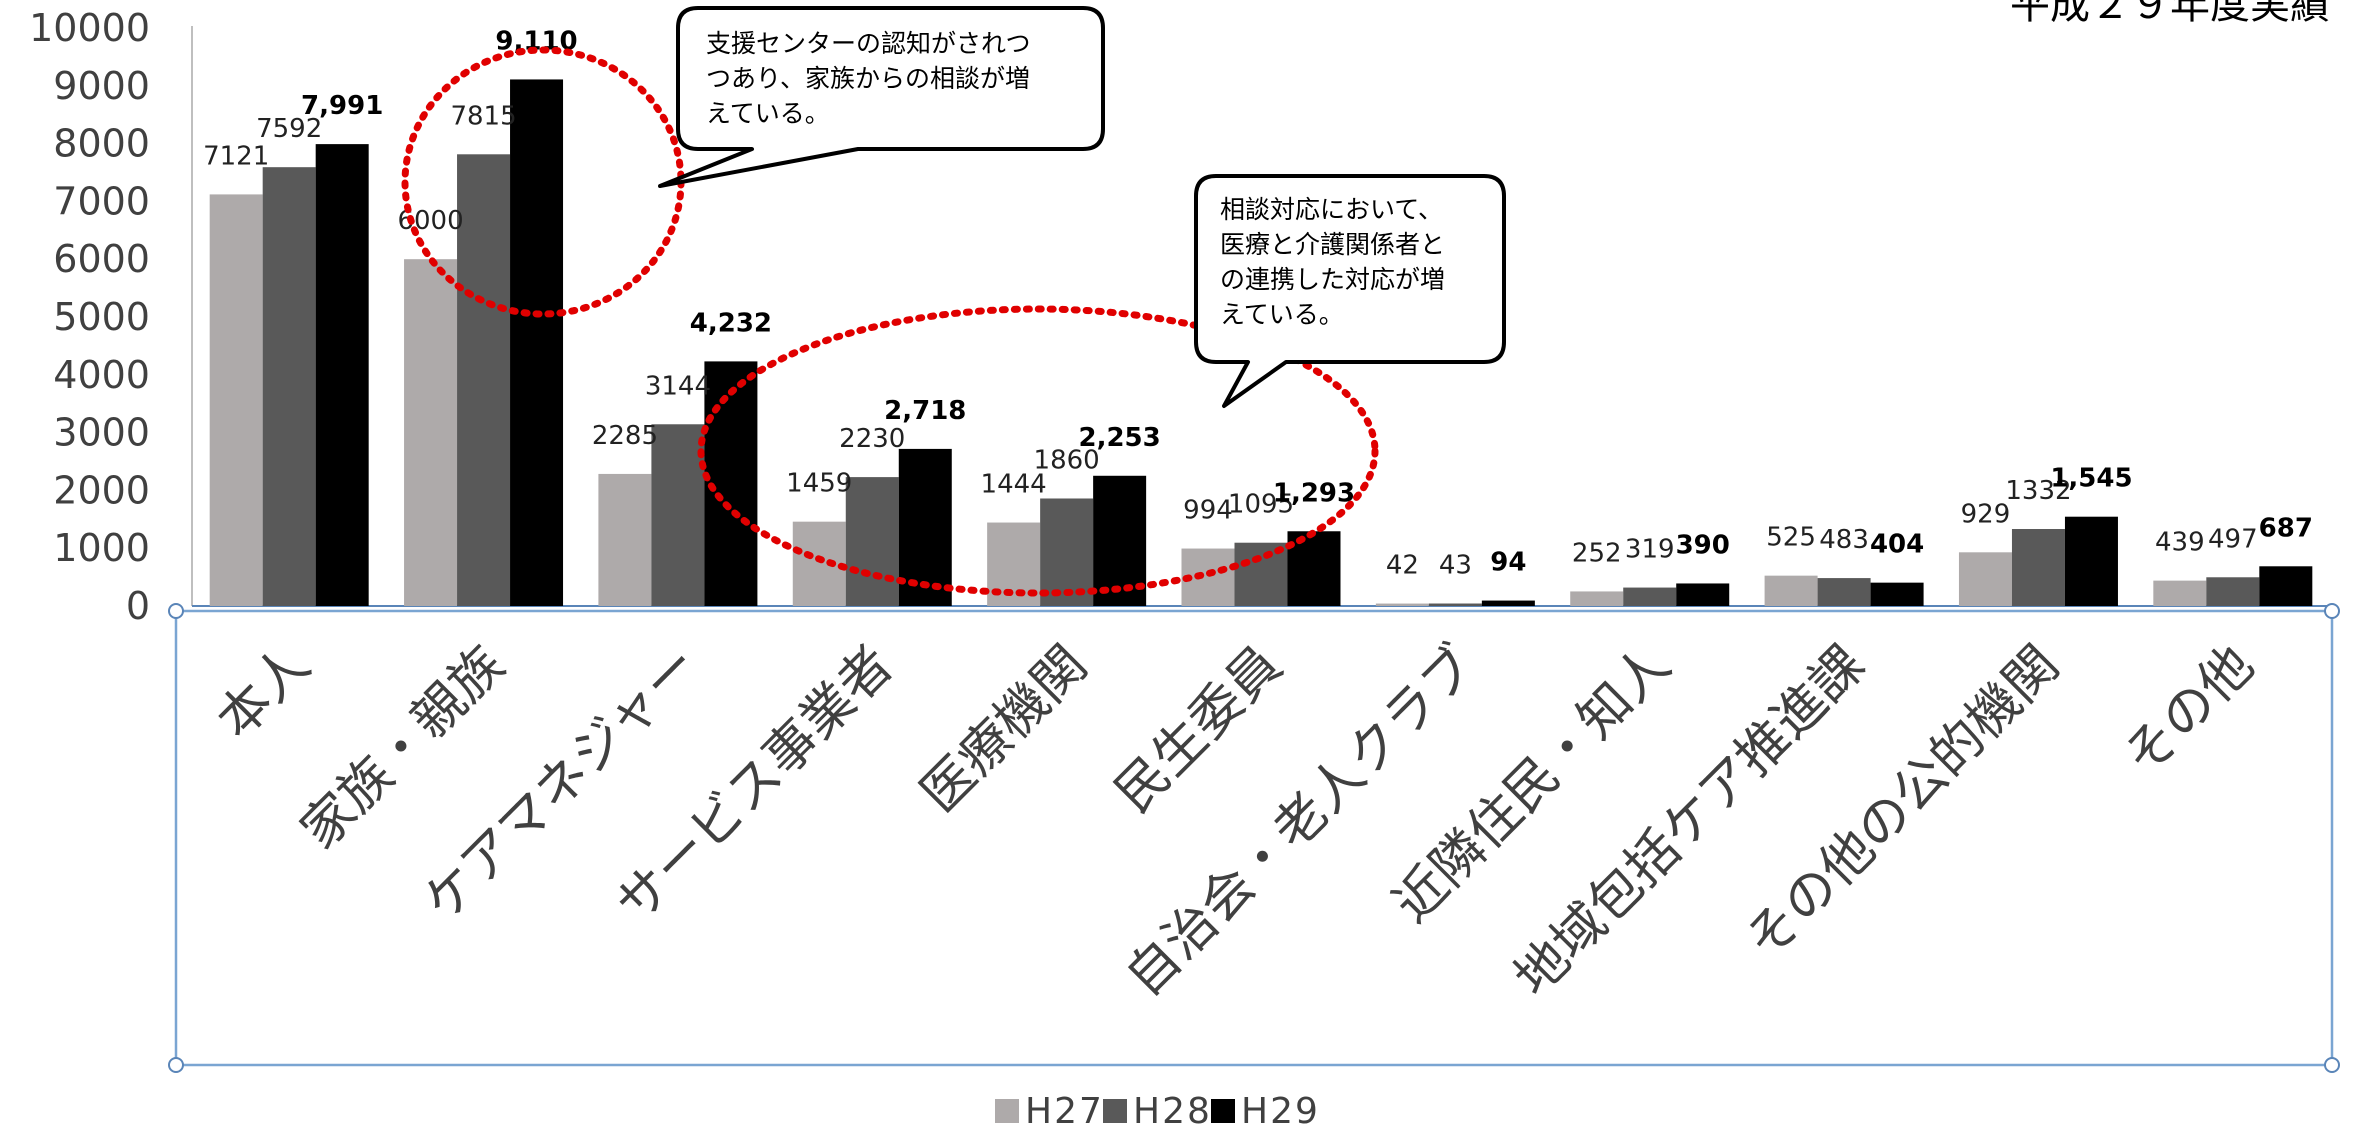 The image size is (2356, 1139). What do you see at coordinates (1223, 1111) in the screenshot?
I see `legend-swatch-h29` at bounding box center [1223, 1111].